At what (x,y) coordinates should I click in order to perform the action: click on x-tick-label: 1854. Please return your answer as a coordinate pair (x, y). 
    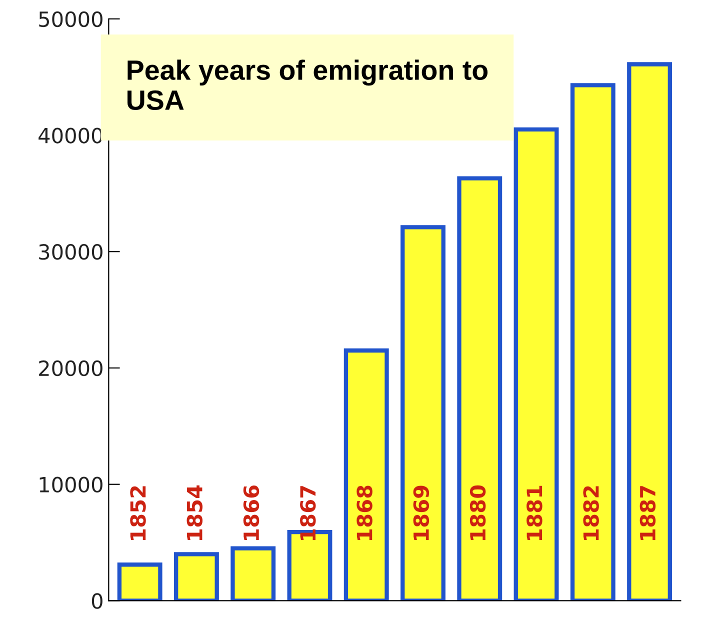
    Looking at the image, I should click on (194, 512).